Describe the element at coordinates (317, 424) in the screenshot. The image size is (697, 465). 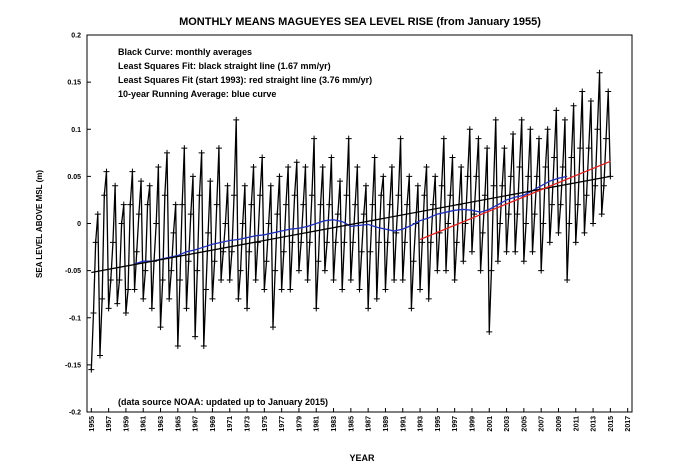
I see `x-tick-label: 1981` at that location.